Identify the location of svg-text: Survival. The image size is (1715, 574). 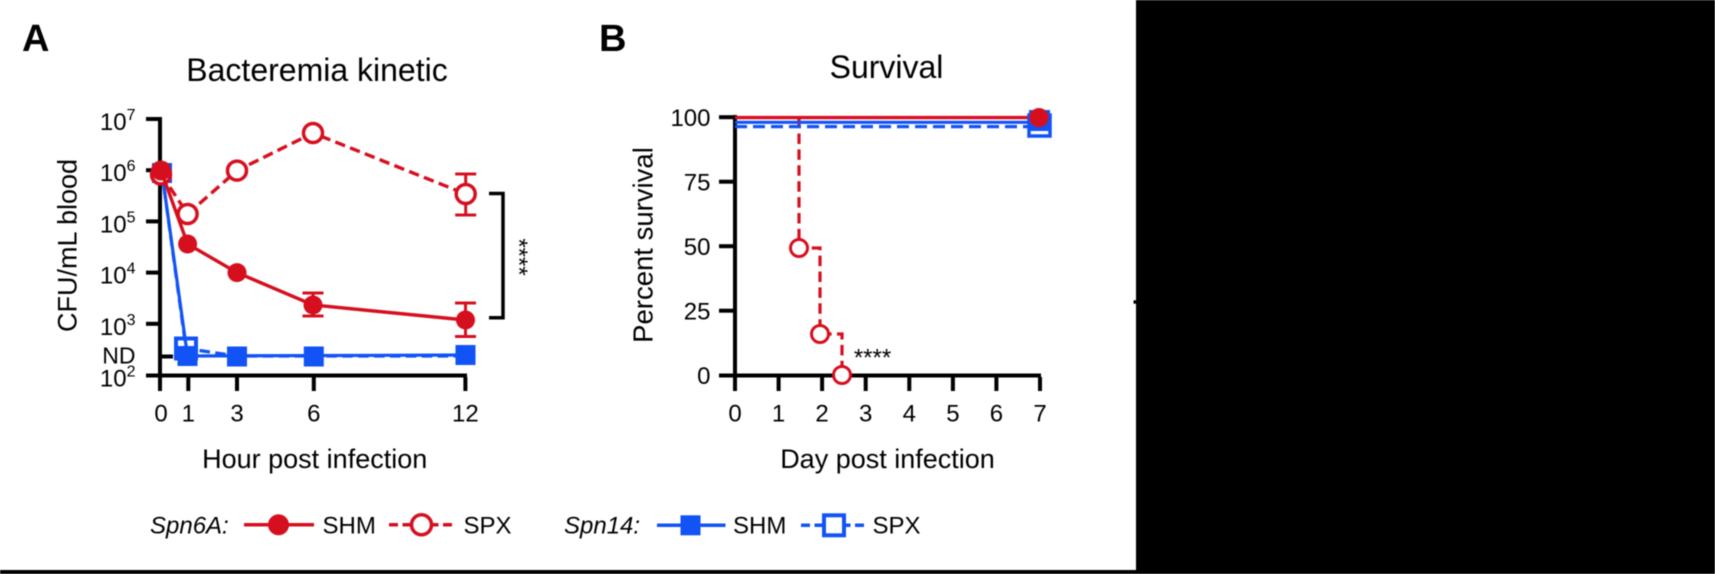
(887, 67).